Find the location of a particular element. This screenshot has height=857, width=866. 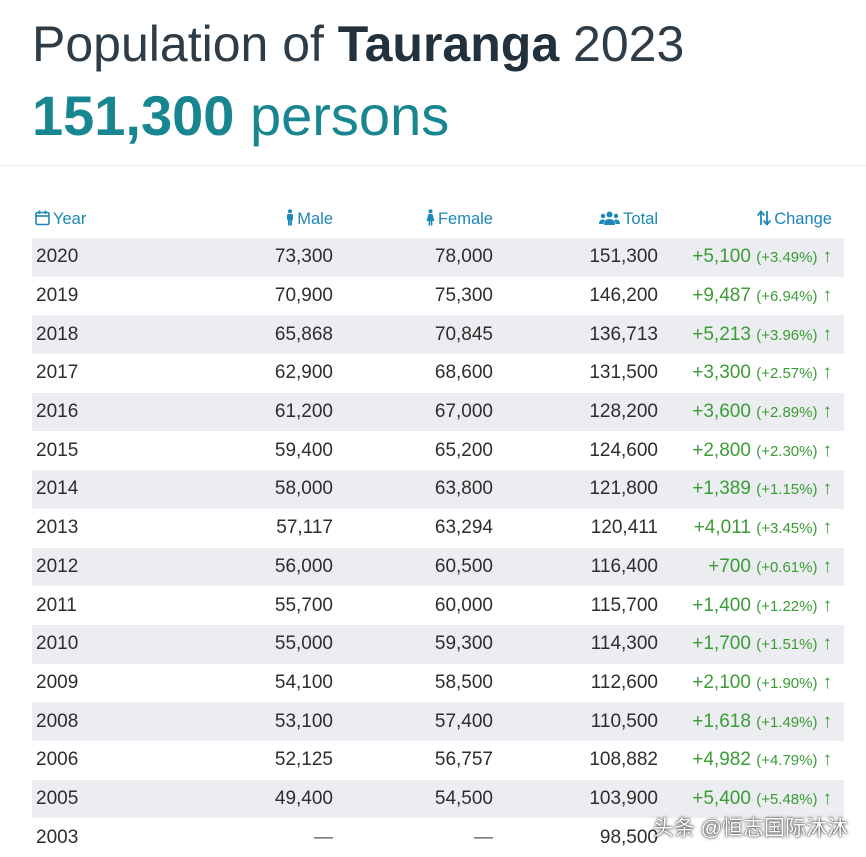

page-title: Population of Tauranga 2023 is located at coordinates (358, 44).